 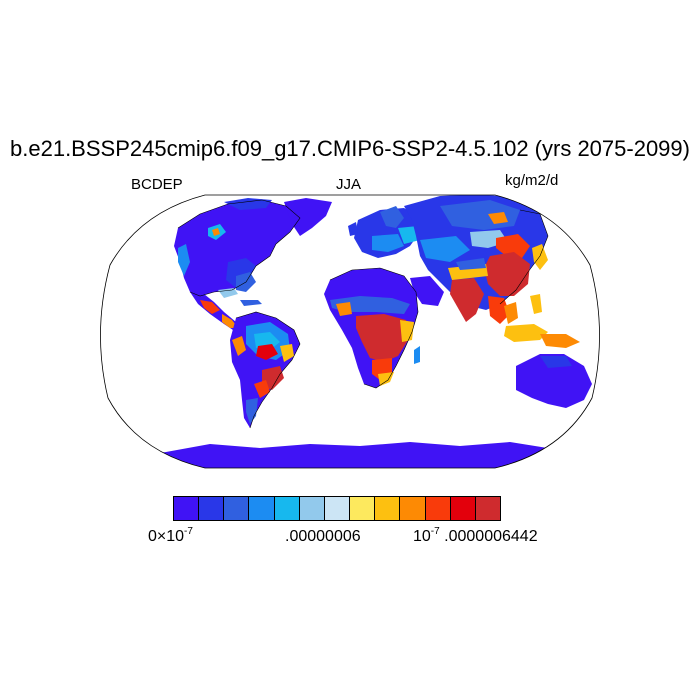 I want to click on season-label: JJA, so click(x=349, y=184).